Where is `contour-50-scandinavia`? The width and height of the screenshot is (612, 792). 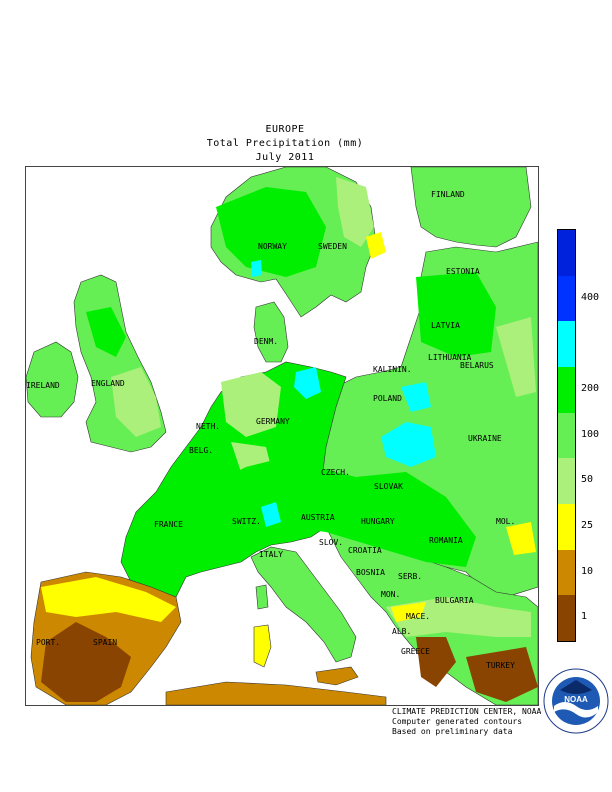 contour-50-scandinavia is located at coordinates (355, 212).